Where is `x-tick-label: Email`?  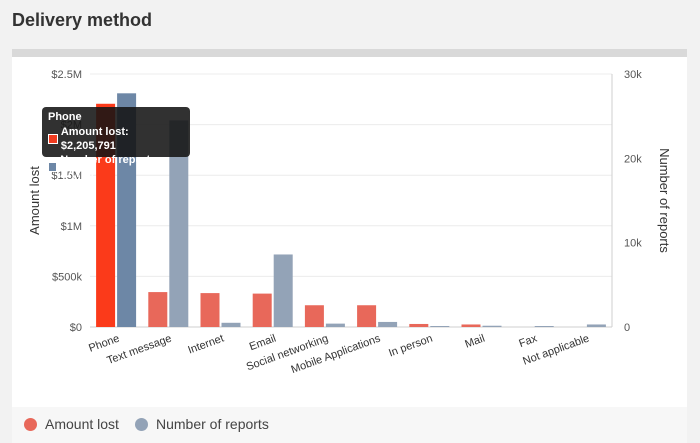
x-tick-label: Email is located at coordinates (263, 343).